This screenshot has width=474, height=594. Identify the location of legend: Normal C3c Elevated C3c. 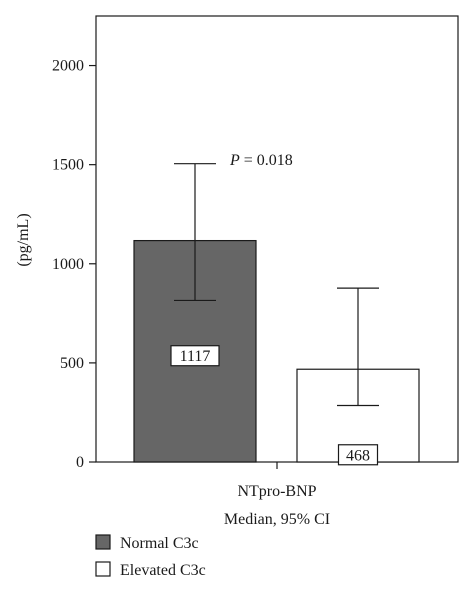
(150, 556).